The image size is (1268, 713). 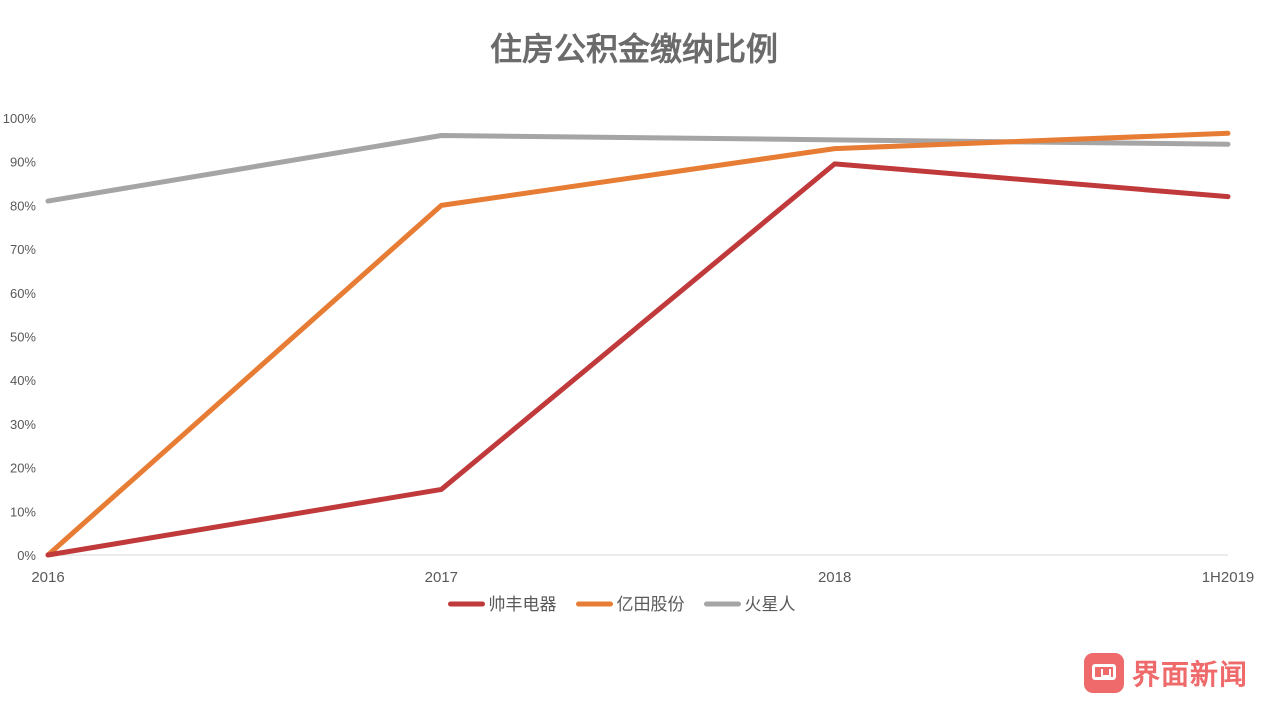 What do you see at coordinates (26, 555) in the screenshot?
I see `y-tick-label: 0%` at bounding box center [26, 555].